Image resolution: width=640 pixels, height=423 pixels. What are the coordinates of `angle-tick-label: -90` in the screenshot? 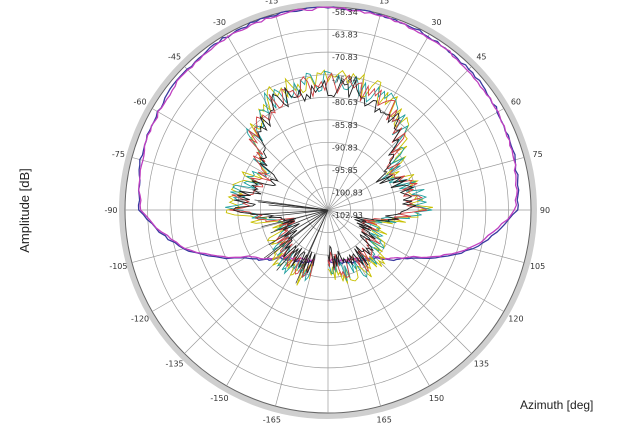 It's located at (110, 210).